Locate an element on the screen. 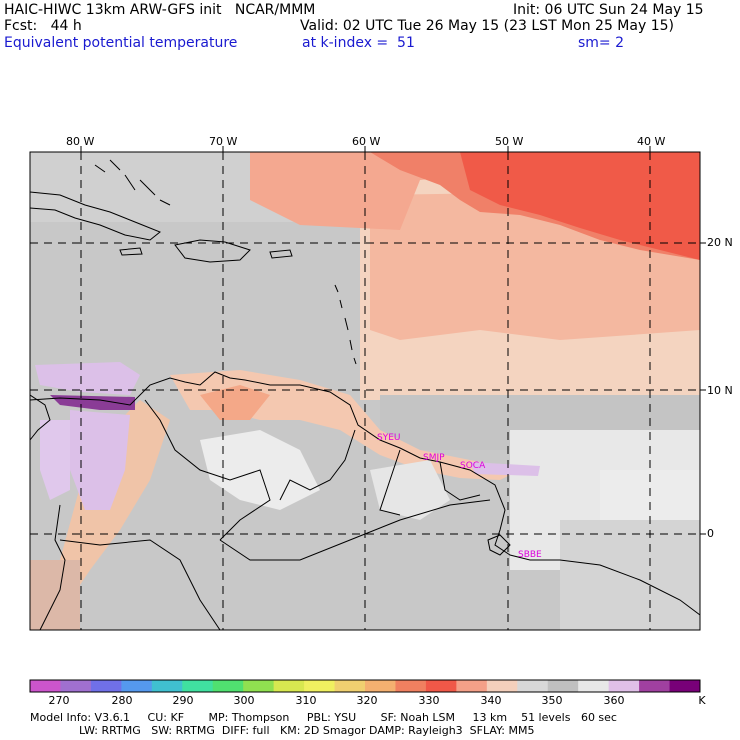 Image resolution: width=740 pixels, height=740 pixels. coastline-central-america is located at coordinates (40, 417).